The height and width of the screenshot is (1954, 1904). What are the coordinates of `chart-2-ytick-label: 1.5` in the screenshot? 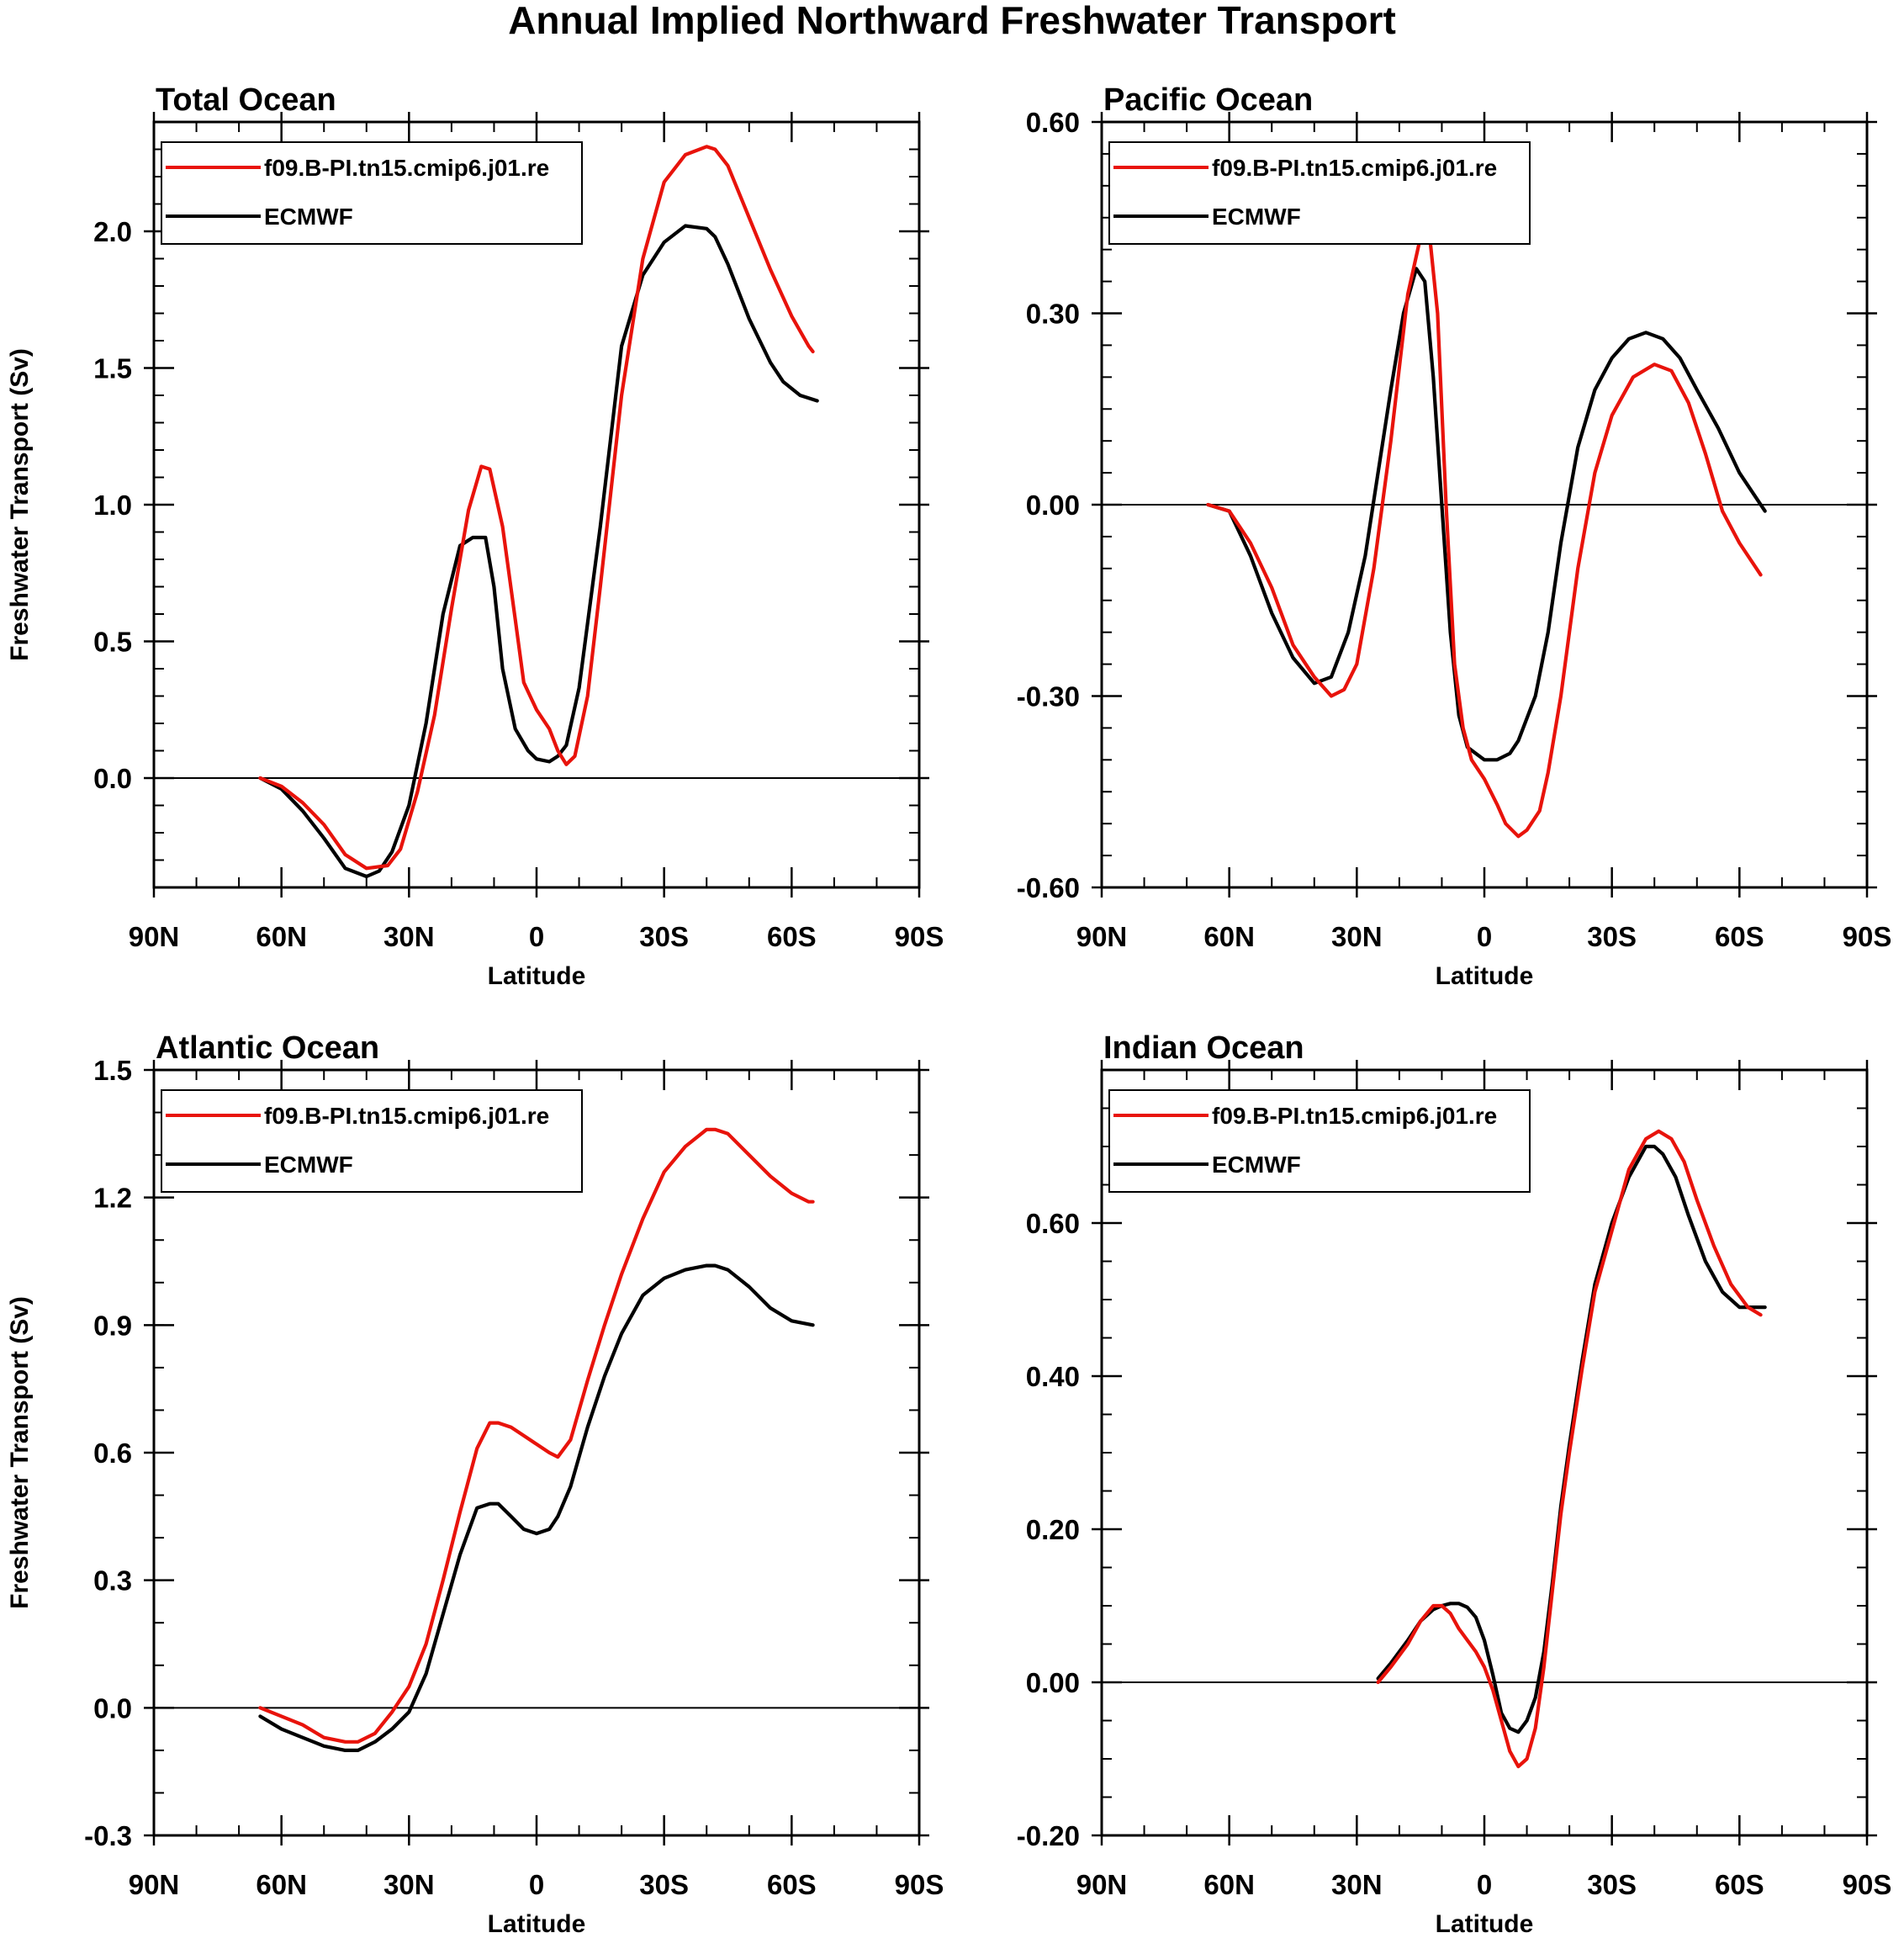 It's located at (112, 1070).